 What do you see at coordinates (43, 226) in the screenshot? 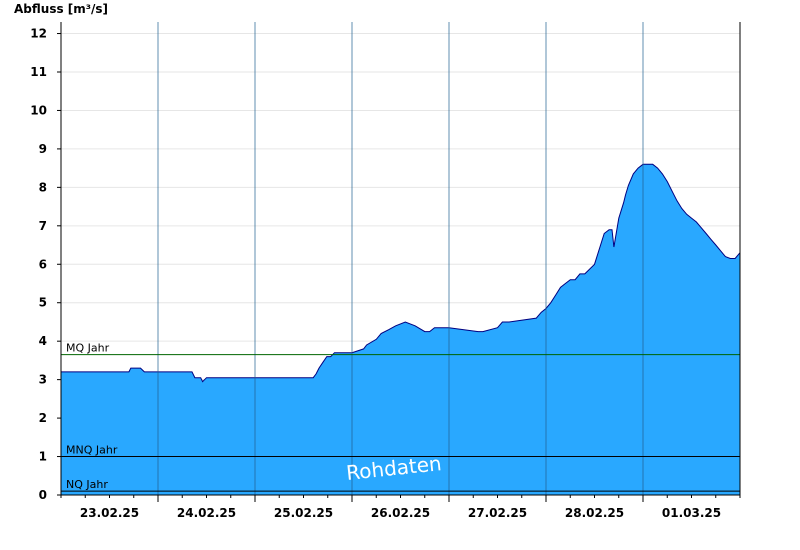
I see `y-tick-label: 7` at bounding box center [43, 226].